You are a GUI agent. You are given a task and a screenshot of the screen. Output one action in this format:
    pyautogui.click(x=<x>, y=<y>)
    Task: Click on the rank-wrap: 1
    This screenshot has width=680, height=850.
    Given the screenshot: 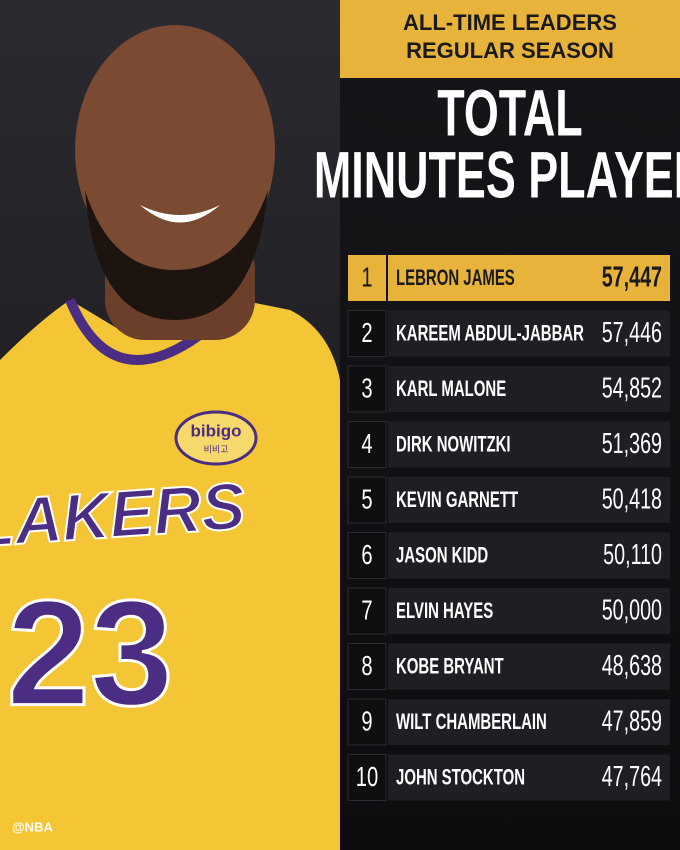 What is the action you would take?
    pyautogui.click(x=366, y=277)
    